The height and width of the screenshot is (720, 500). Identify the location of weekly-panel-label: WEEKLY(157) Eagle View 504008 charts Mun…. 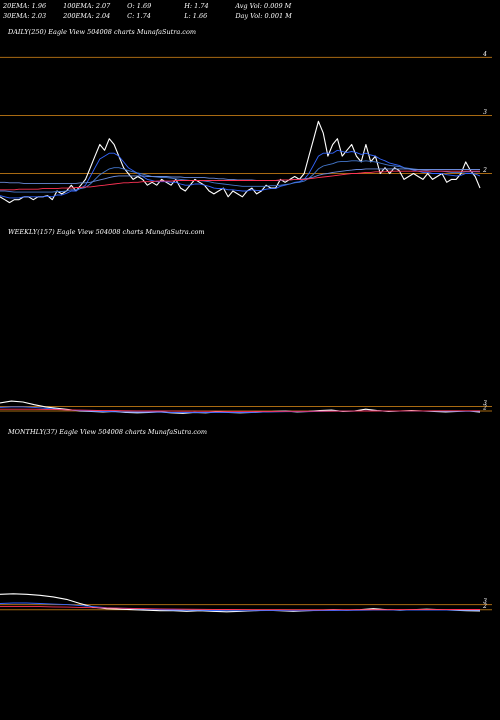
(106, 232).